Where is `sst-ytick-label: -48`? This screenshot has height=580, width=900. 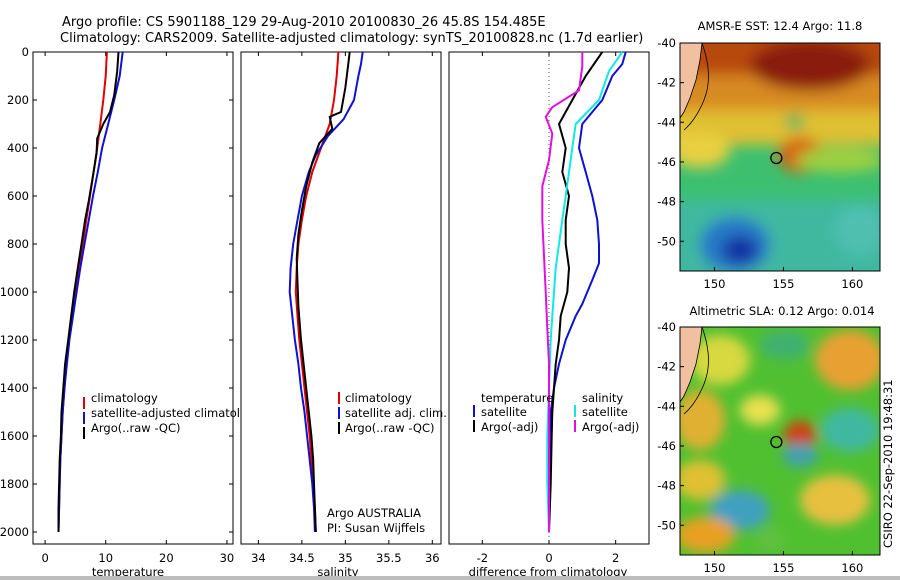 sst-ytick-label: -48 is located at coordinates (666, 202).